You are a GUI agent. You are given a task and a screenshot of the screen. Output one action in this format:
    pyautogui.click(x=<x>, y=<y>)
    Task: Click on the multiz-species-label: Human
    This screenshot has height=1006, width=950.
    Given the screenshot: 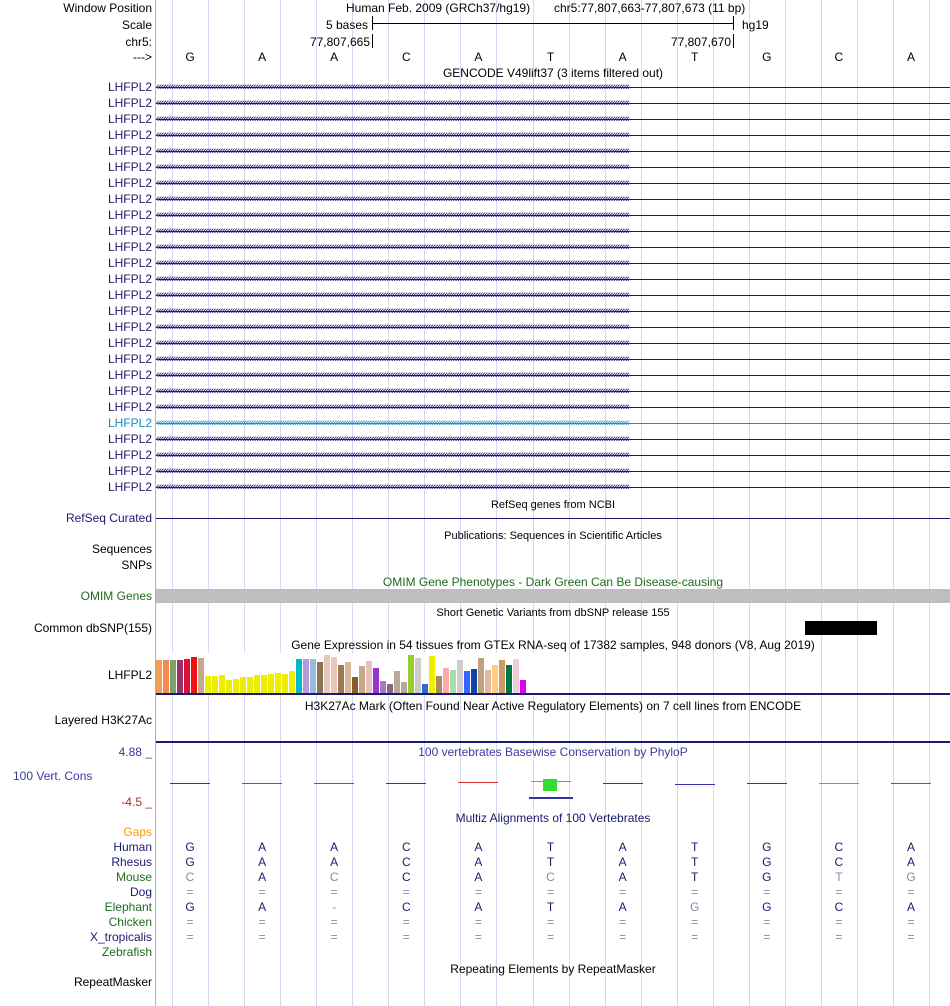 What is the action you would take?
    pyautogui.click(x=132, y=847)
    